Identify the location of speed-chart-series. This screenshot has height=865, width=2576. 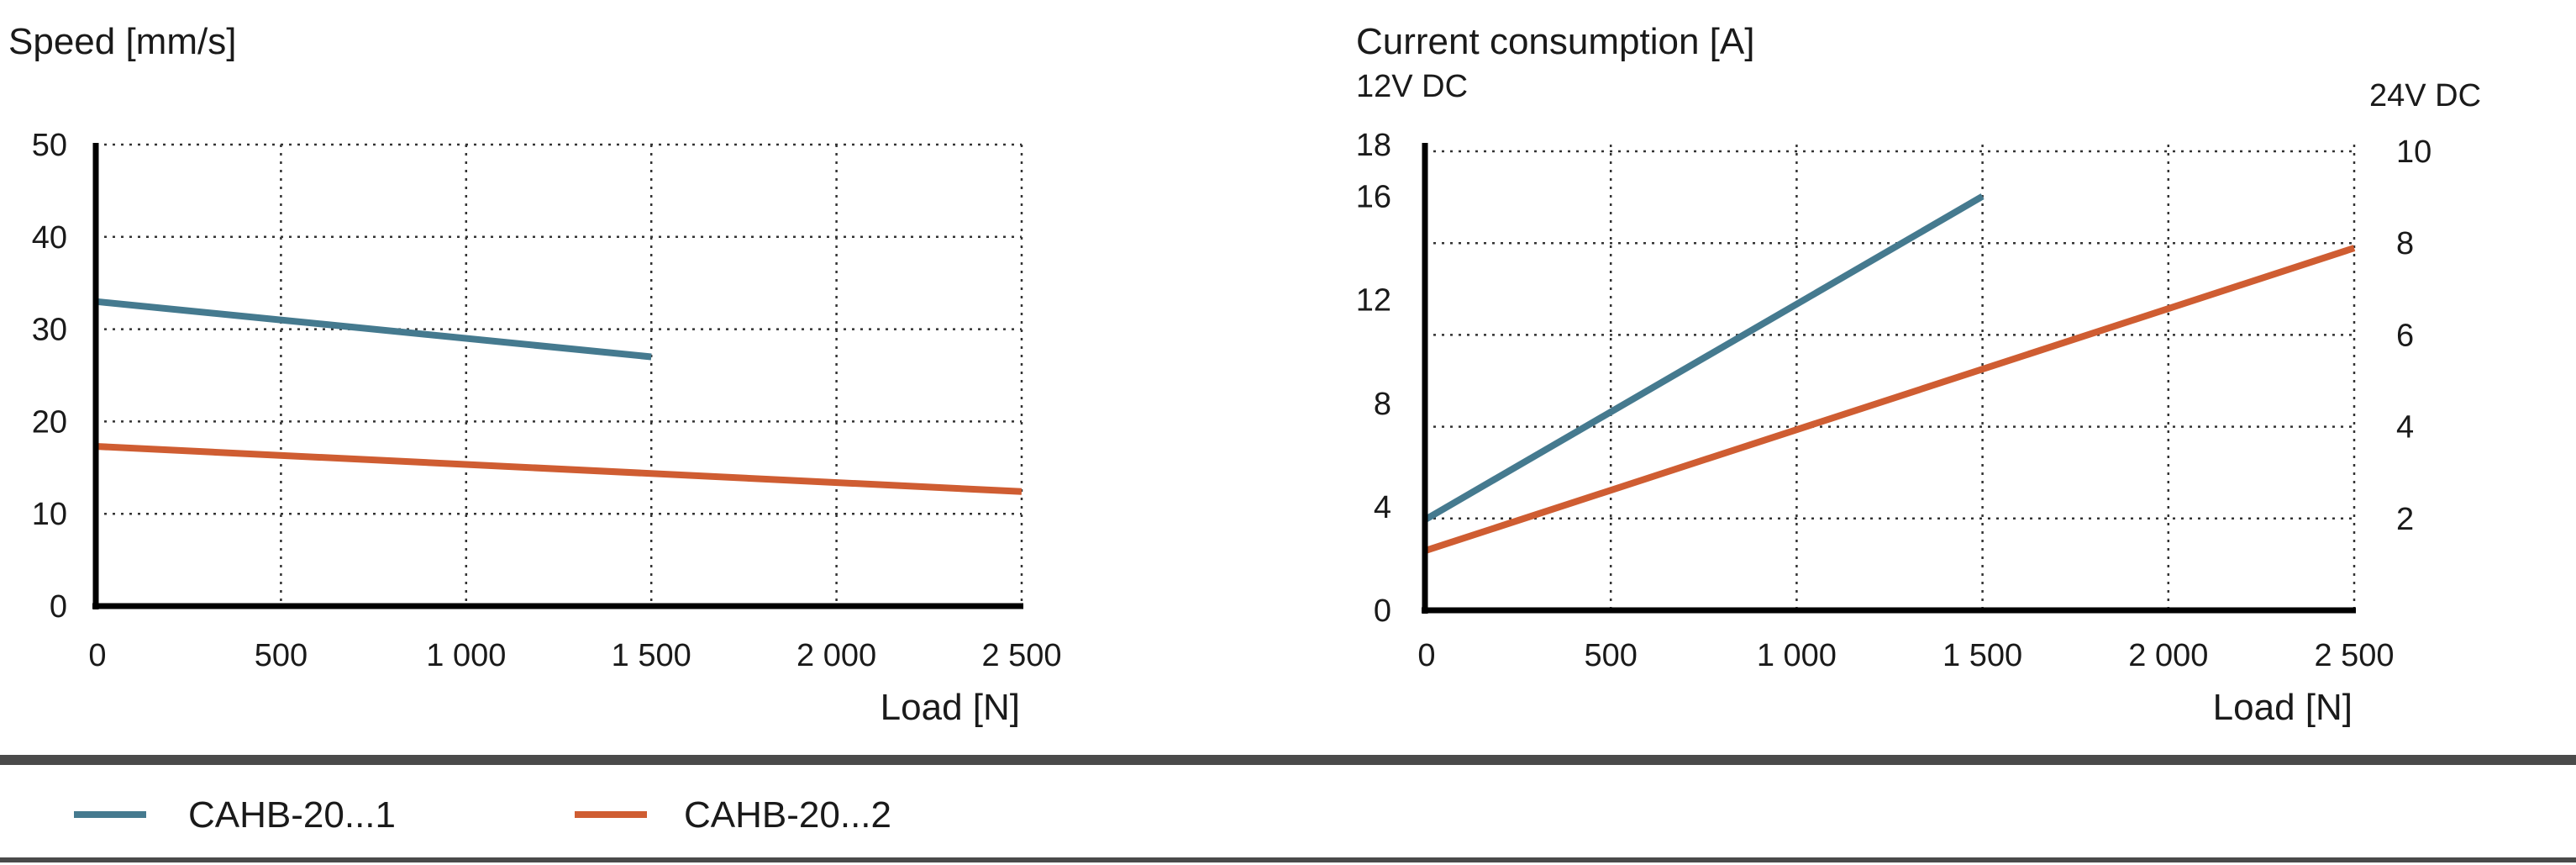
(559, 396).